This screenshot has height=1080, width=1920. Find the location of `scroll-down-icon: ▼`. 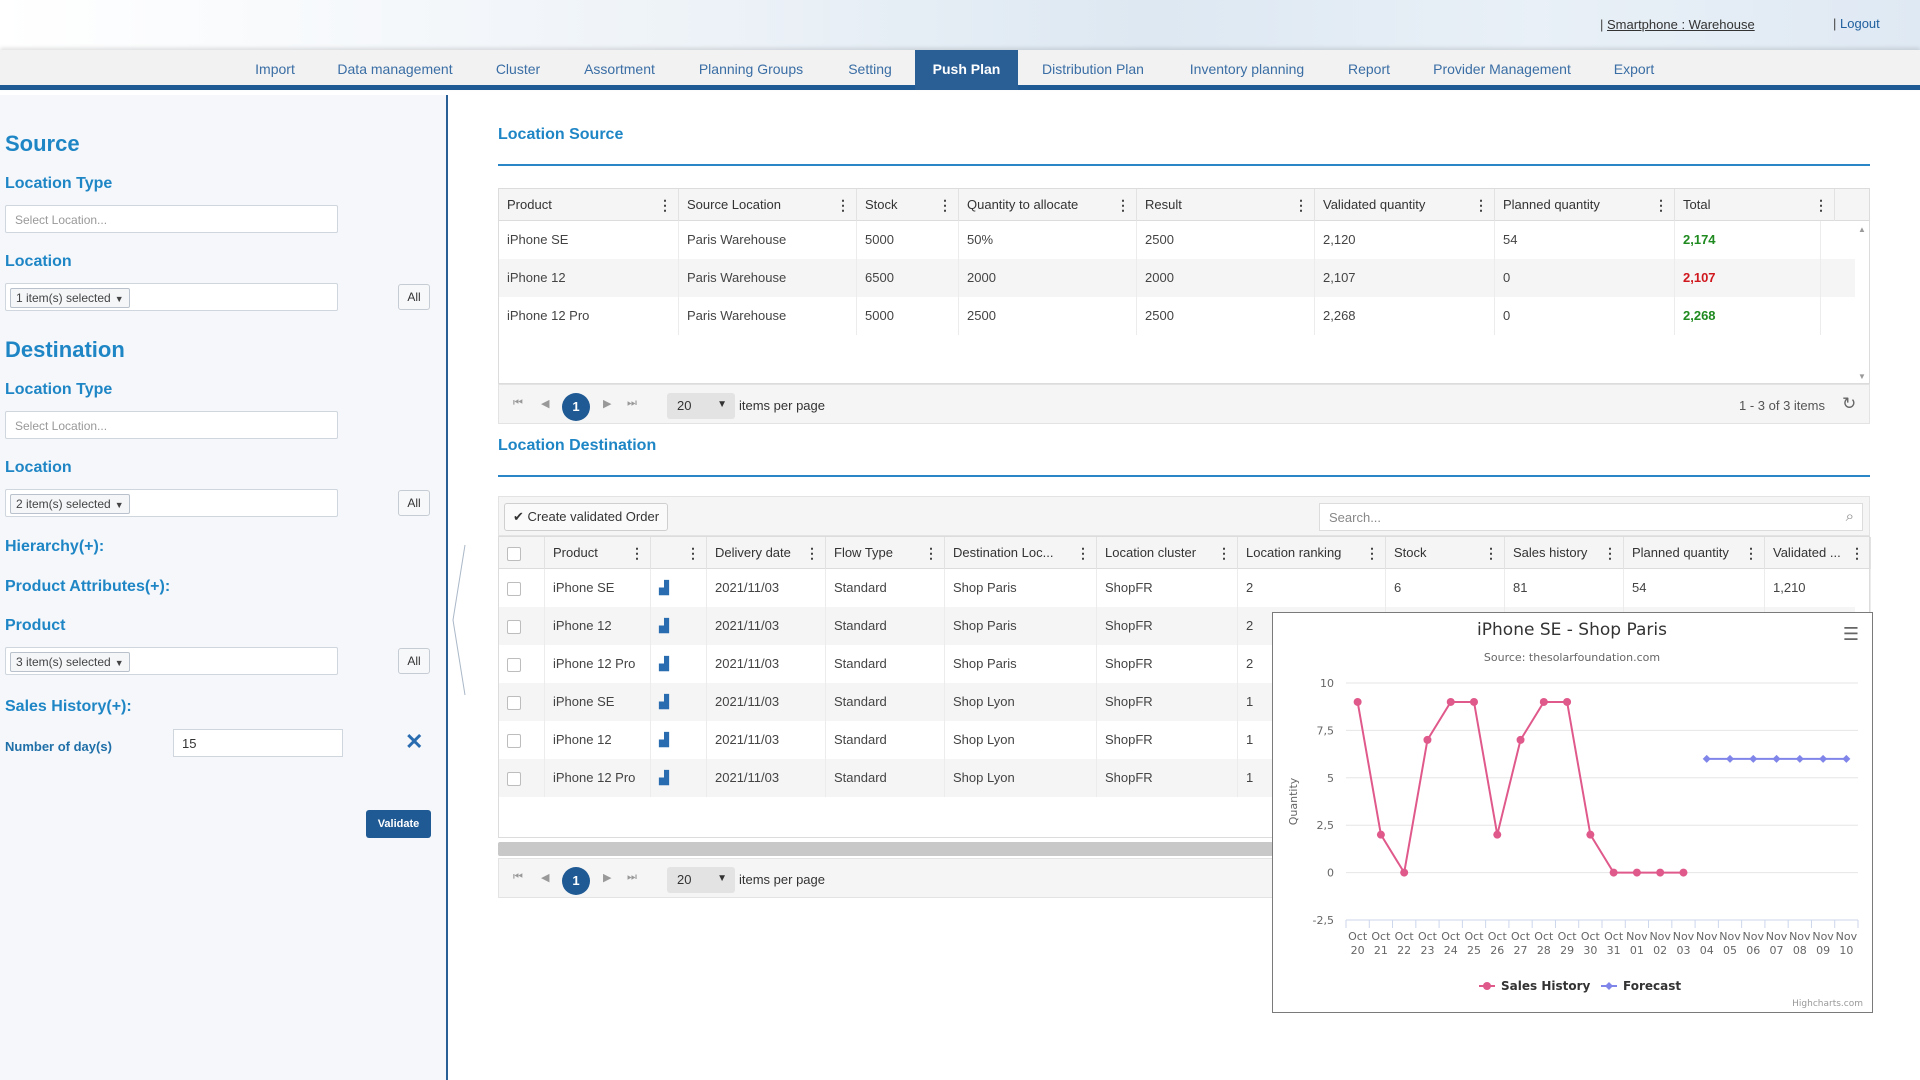

scroll-down-icon: ▼ is located at coordinates (1862, 376).